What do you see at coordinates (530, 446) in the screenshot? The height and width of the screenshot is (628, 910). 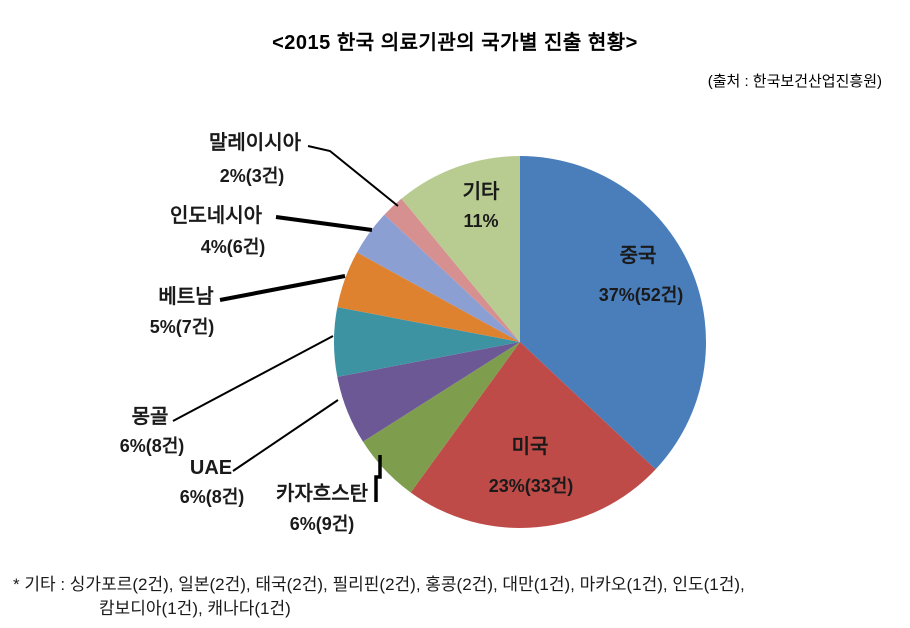 I see `slice-label-name-1: 미국` at bounding box center [530, 446].